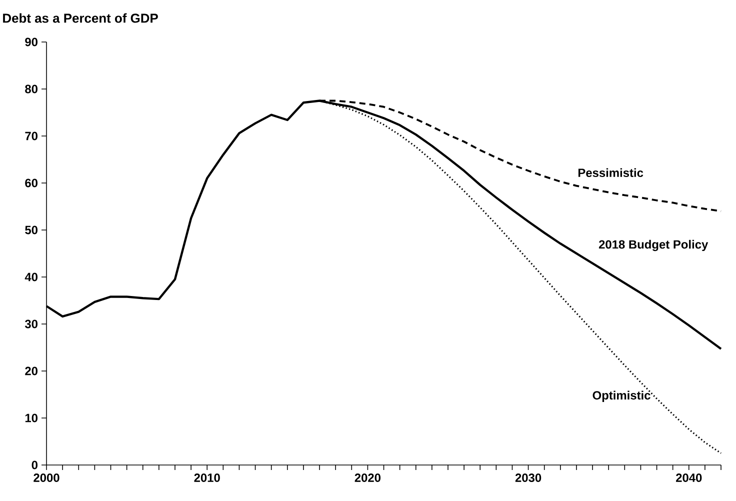  I want to click on y-tick-label: 80, so click(31, 89).